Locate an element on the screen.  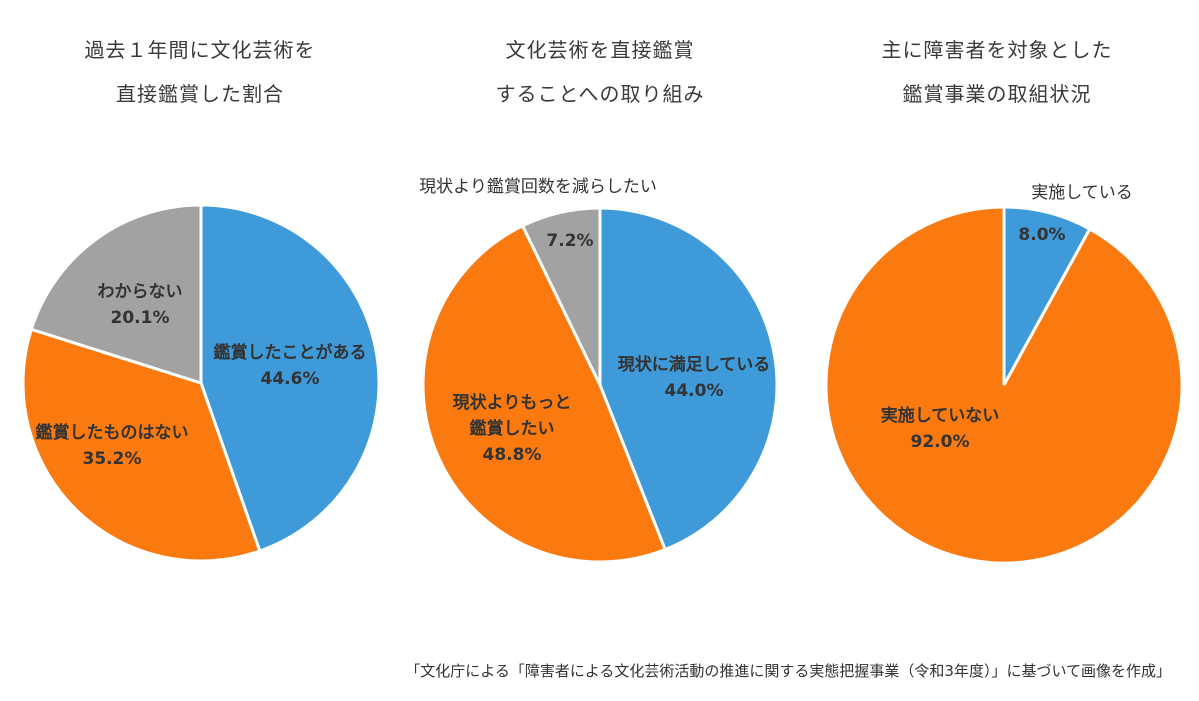
pie-3-slice-2-label: 実施していない is located at coordinates (940, 415).